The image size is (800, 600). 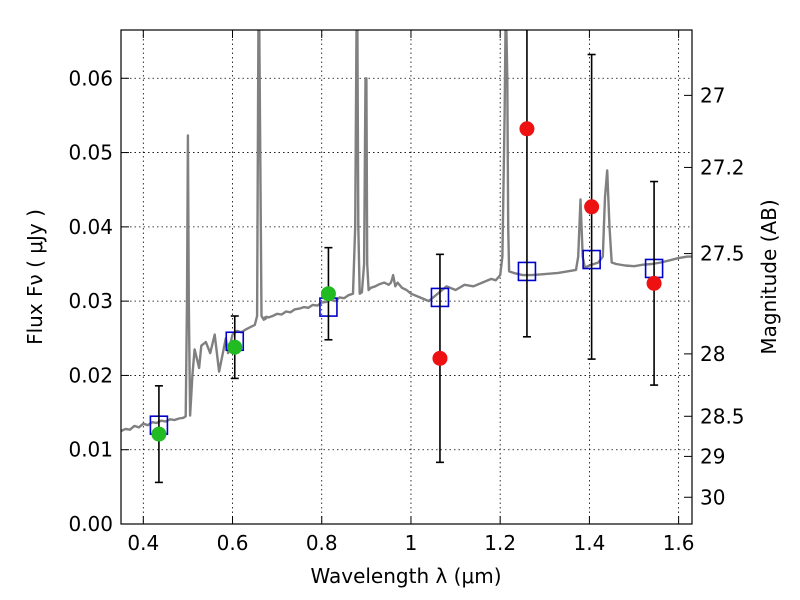 What do you see at coordinates (500, 543) in the screenshot?
I see `x-tick-label: 1.2` at bounding box center [500, 543].